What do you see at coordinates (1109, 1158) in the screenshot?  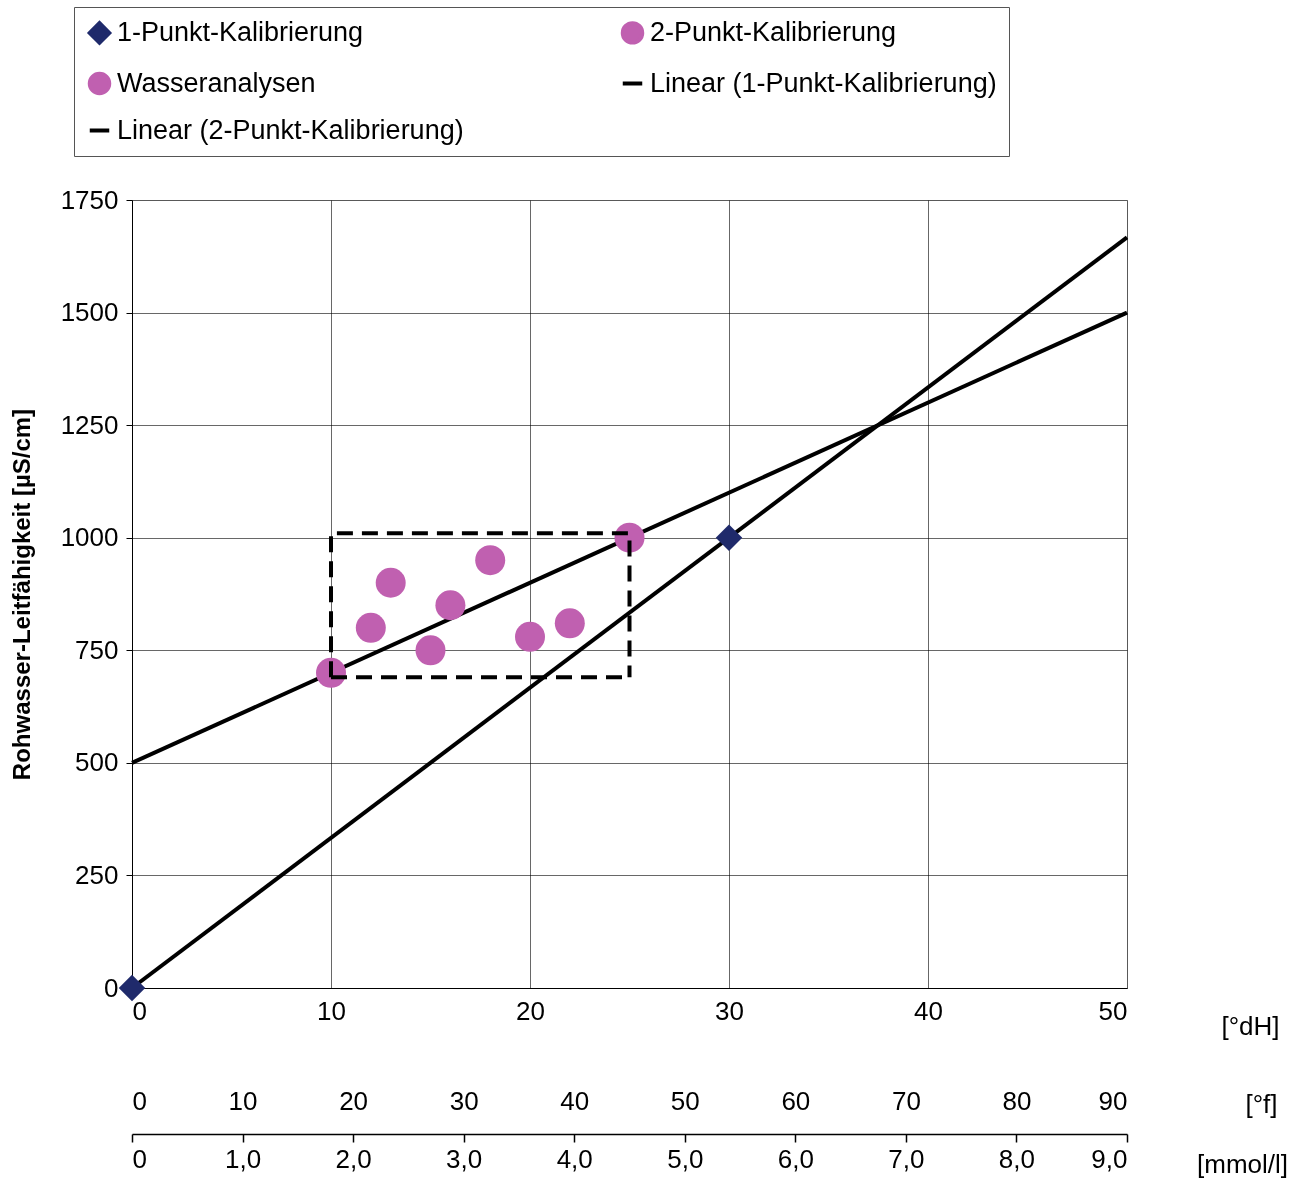 I see `text: 9,0` at bounding box center [1109, 1158].